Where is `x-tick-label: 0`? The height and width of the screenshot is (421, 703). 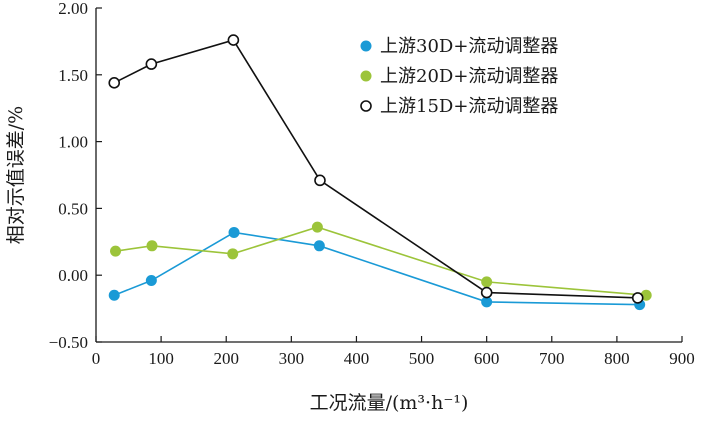 x-tick-label: 0 is located at coordinates (96, 358).